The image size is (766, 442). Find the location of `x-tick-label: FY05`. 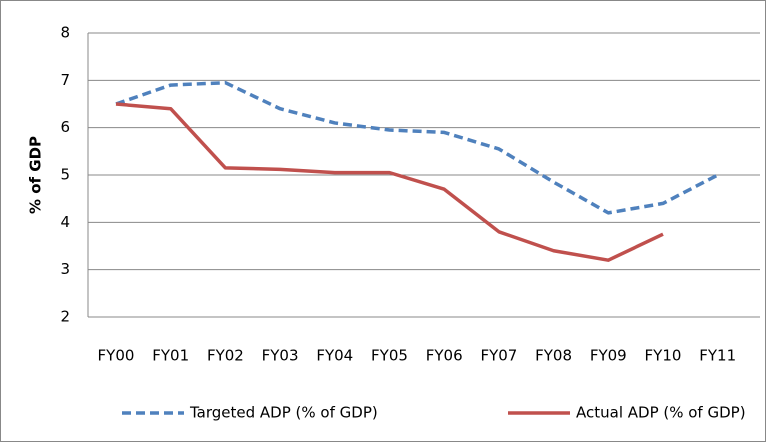

x-tick-label: FY05 is located at coordinates (389, 356).